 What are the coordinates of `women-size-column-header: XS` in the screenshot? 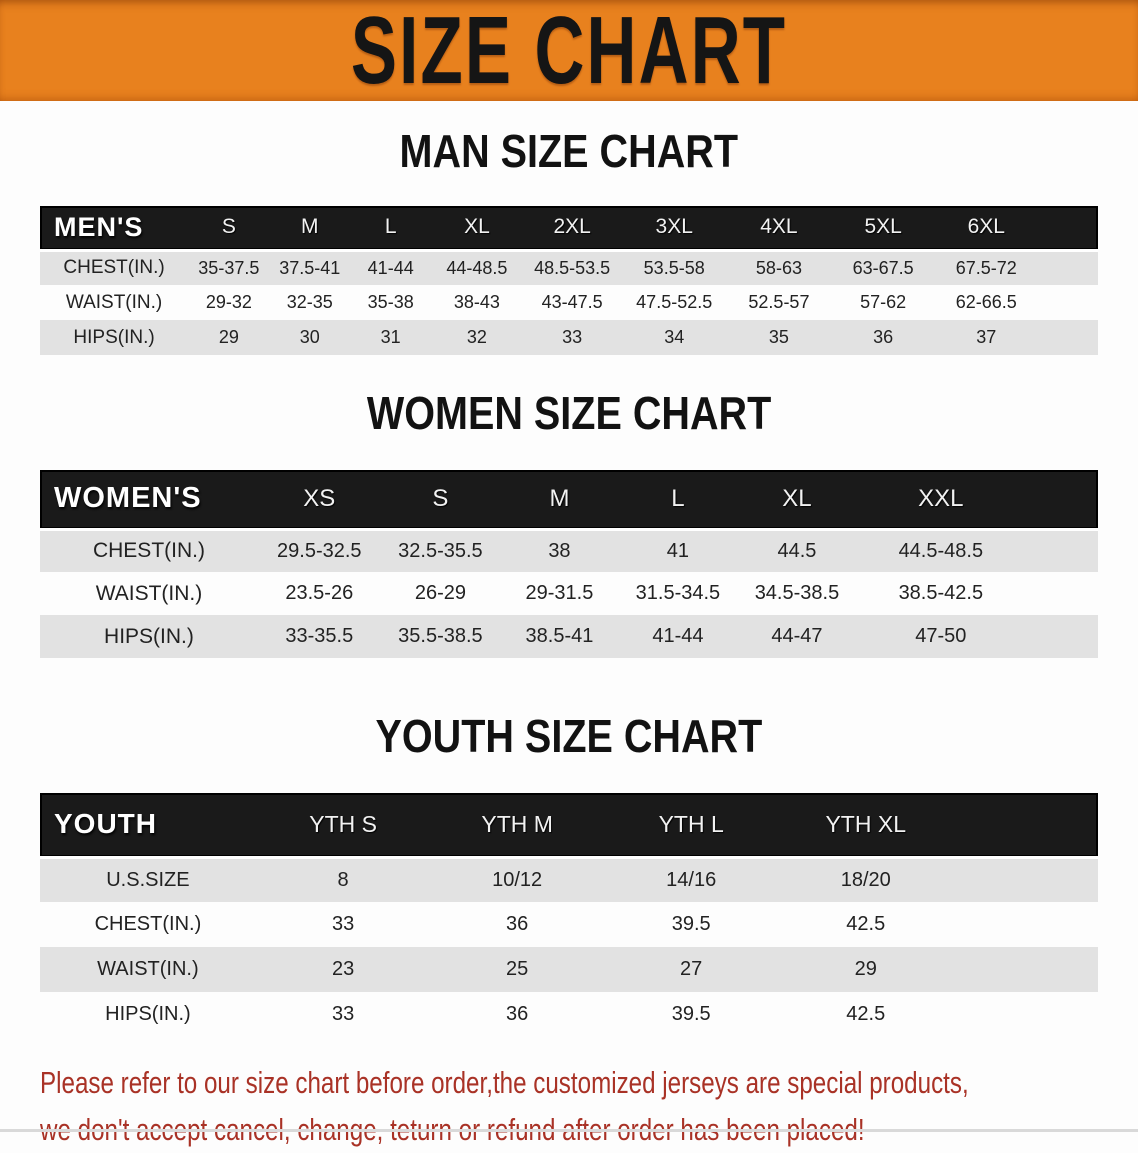 It's located at (319, 498).